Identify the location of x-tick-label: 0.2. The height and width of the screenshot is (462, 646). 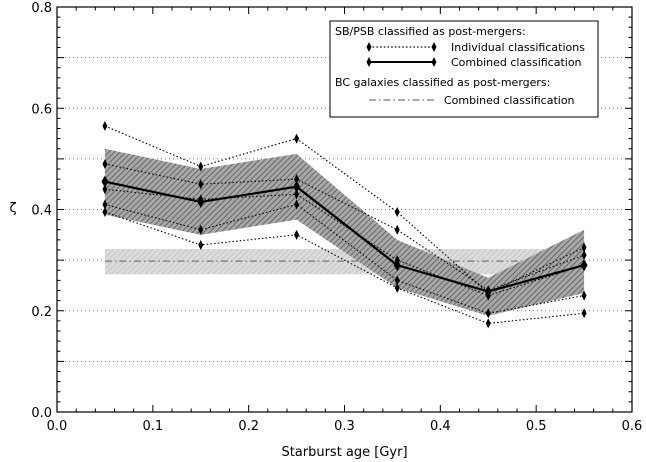
(248, 426).